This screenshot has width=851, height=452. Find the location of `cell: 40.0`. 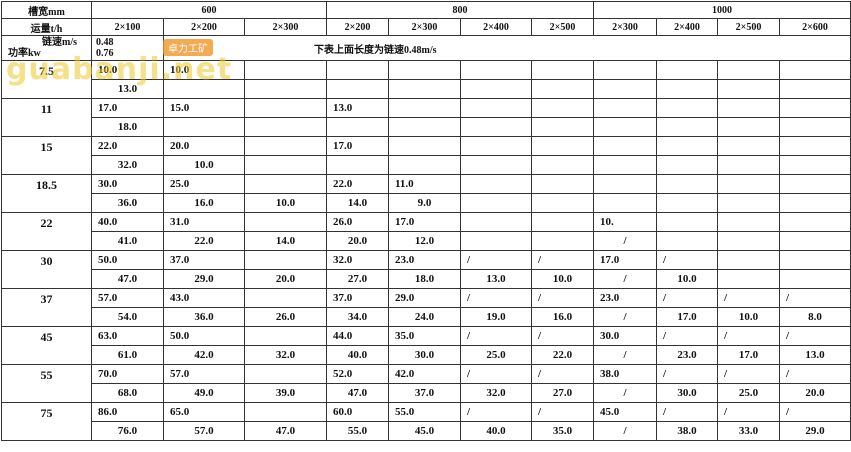

cell: 40.0 is located at coordinates (358, 355).